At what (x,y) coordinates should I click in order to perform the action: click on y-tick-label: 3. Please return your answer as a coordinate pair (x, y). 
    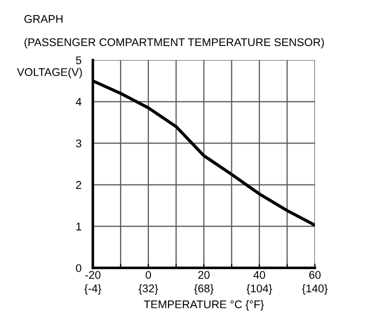
    Looking at the image, I should click on (79, 143).